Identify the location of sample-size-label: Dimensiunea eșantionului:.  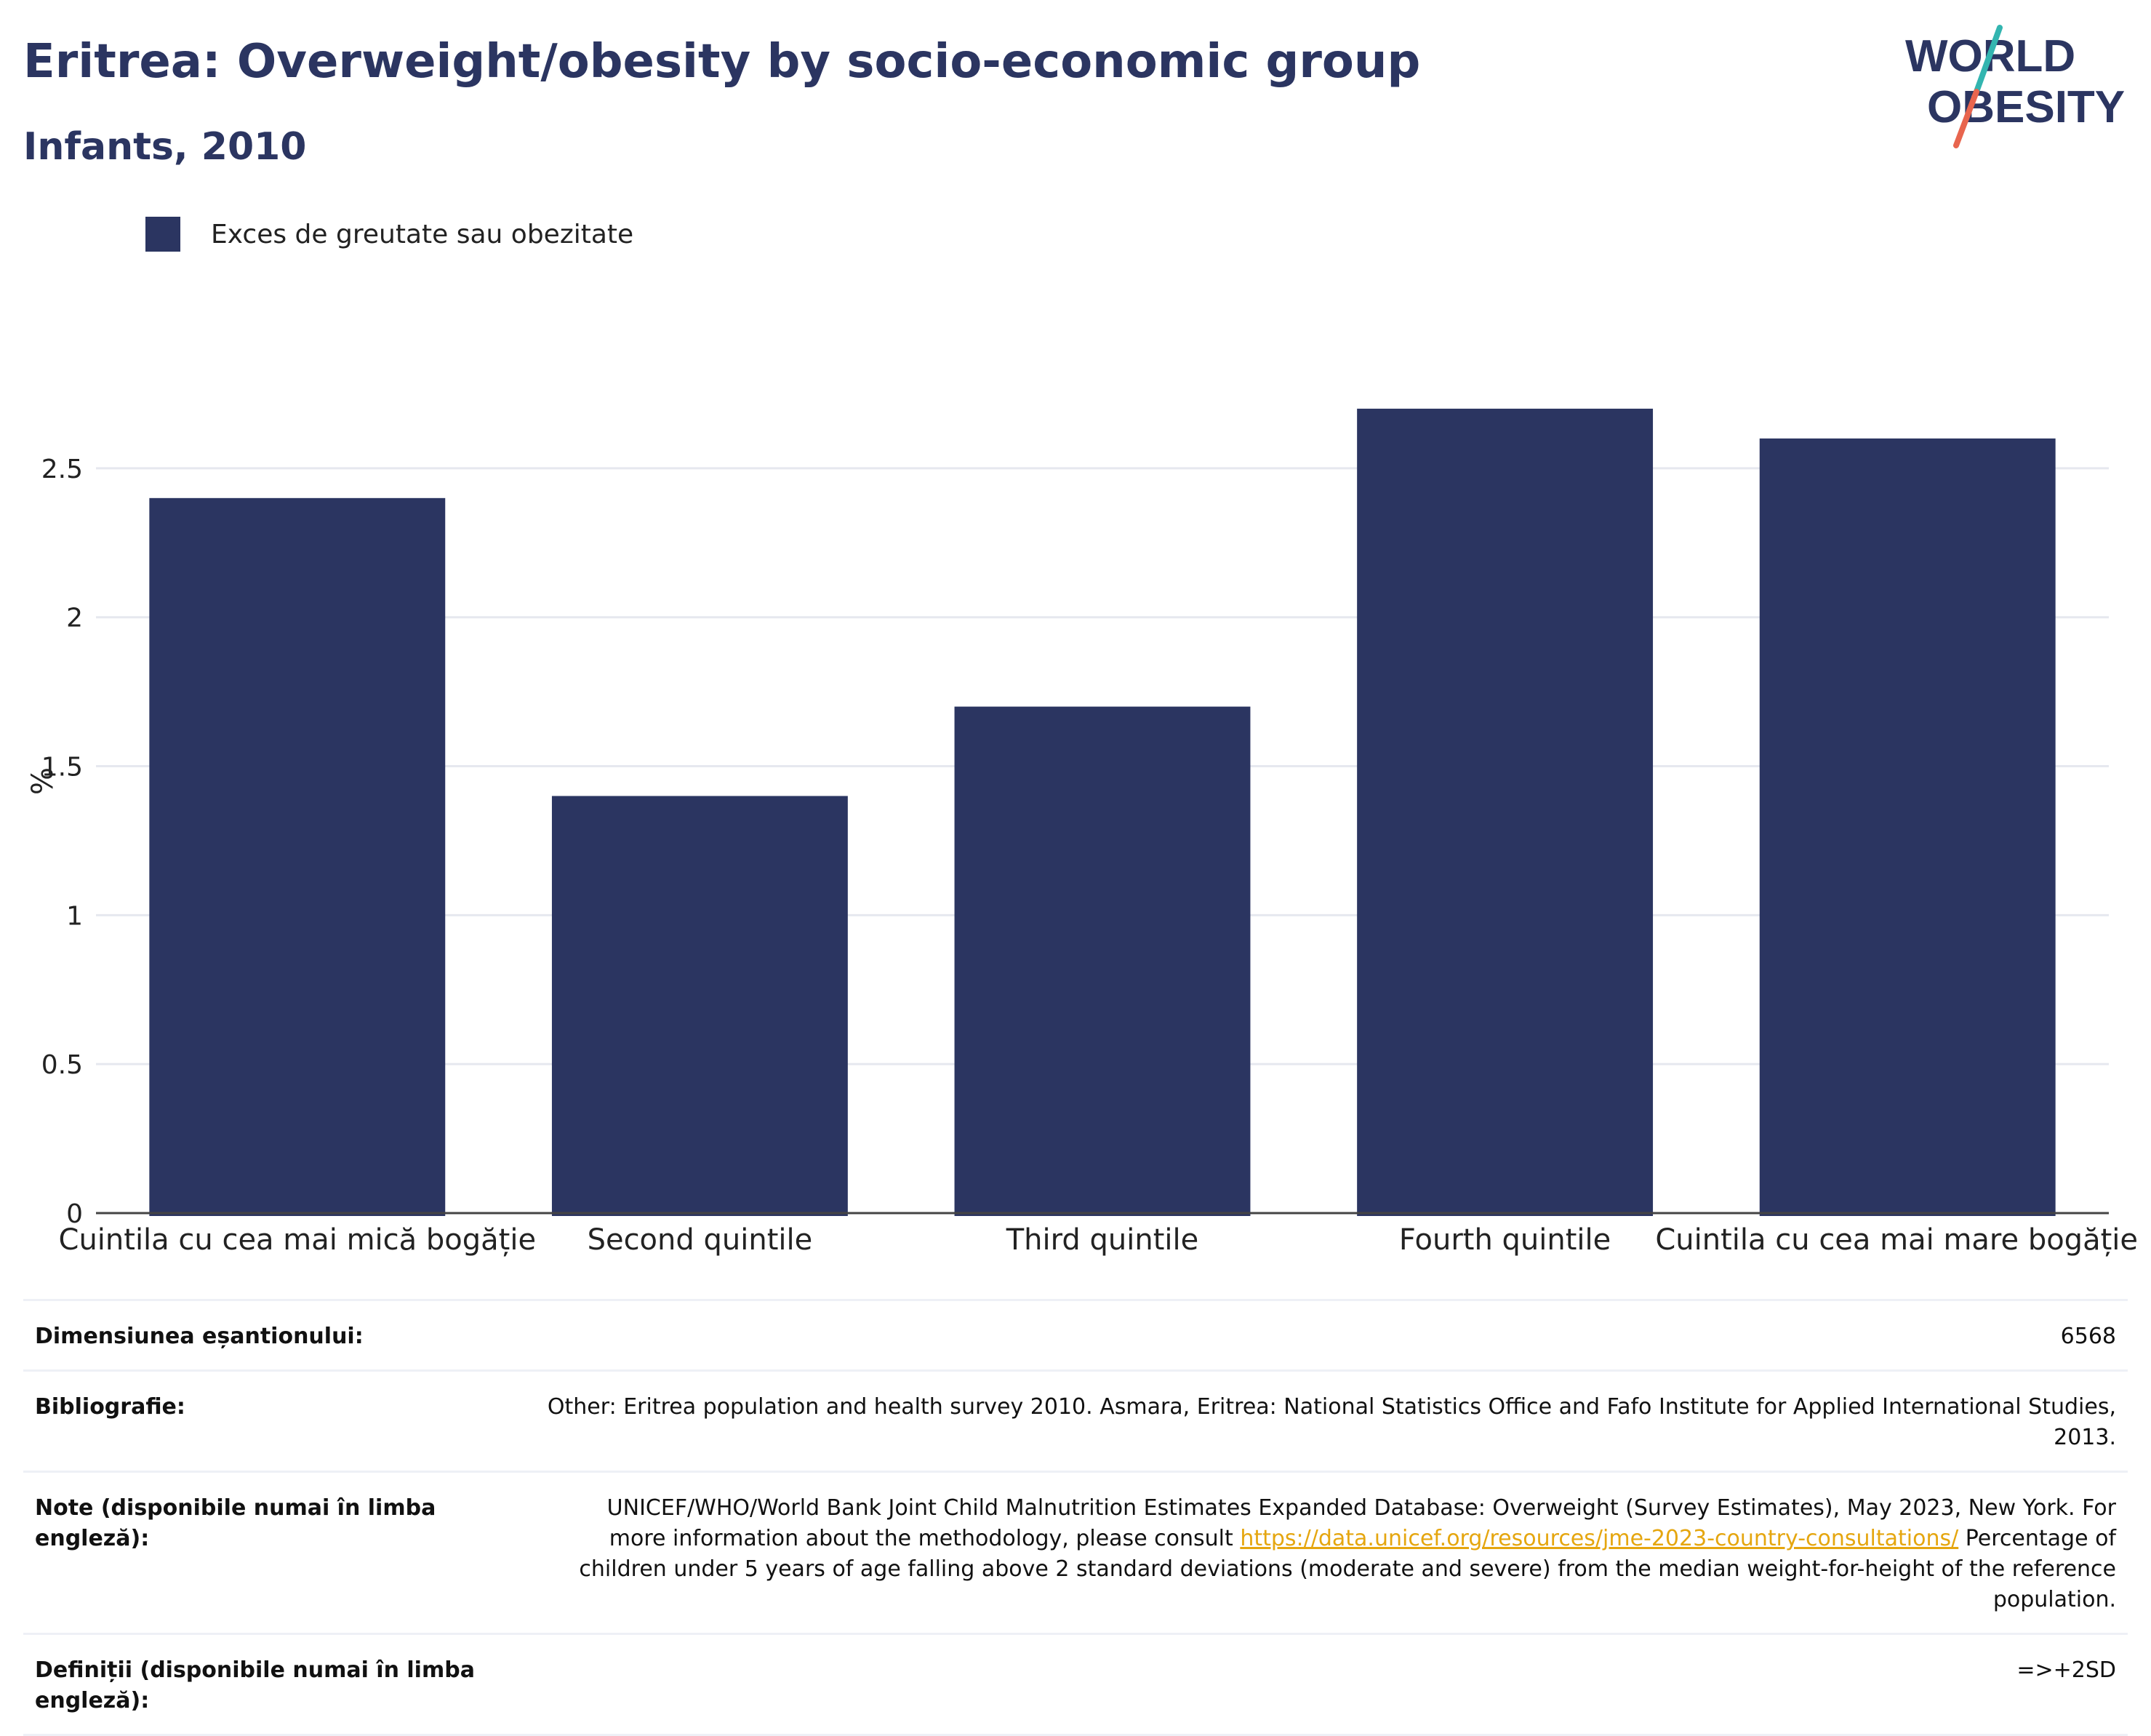
(199, 1336).